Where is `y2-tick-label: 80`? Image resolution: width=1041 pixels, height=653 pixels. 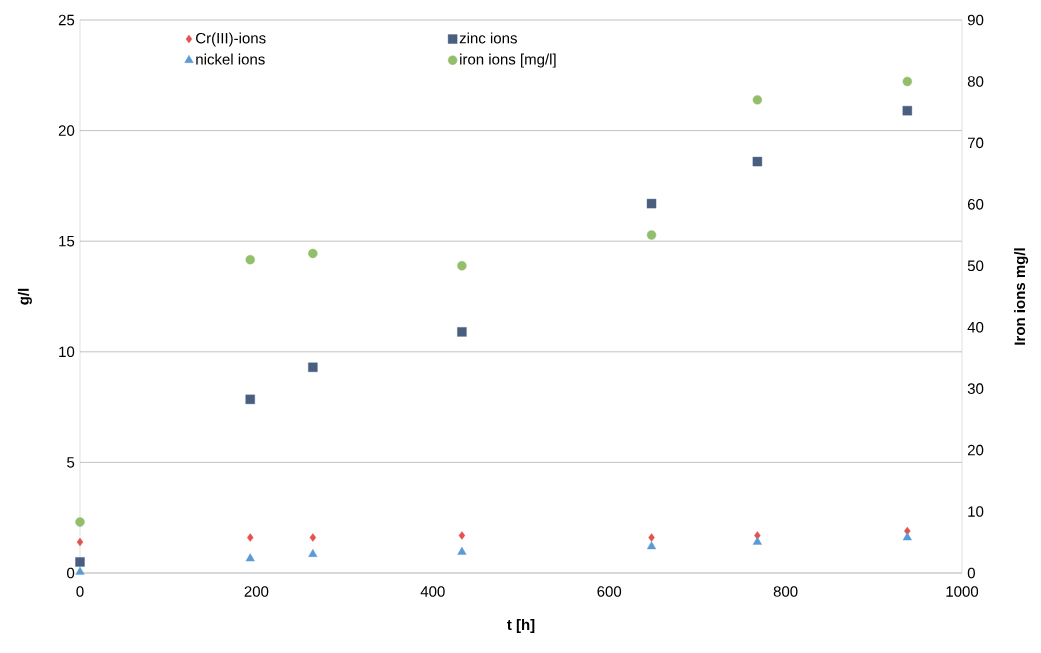 y2-tick-label: 80 is located at coordinates (975, 81).